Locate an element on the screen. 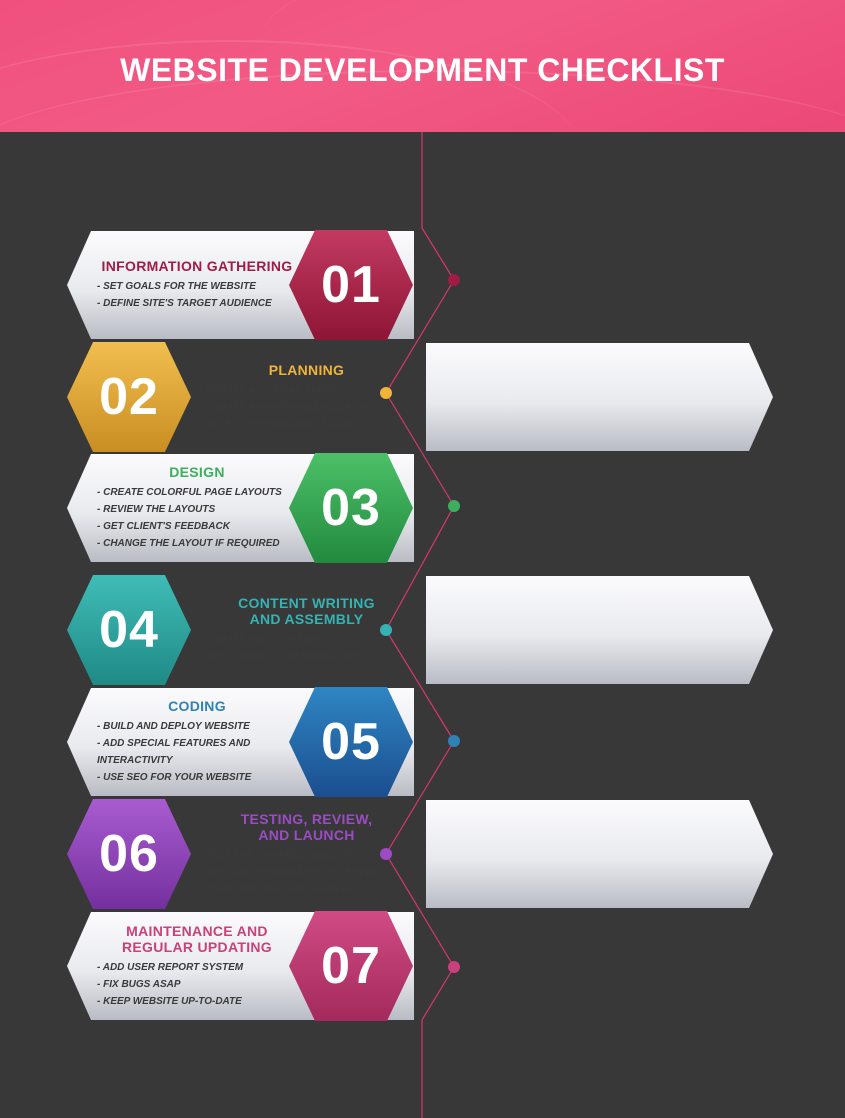 The width and height of the screenshot is (845, 1118). step-item: - FIX BUGS ASAP is located at coordinates (139, 984).